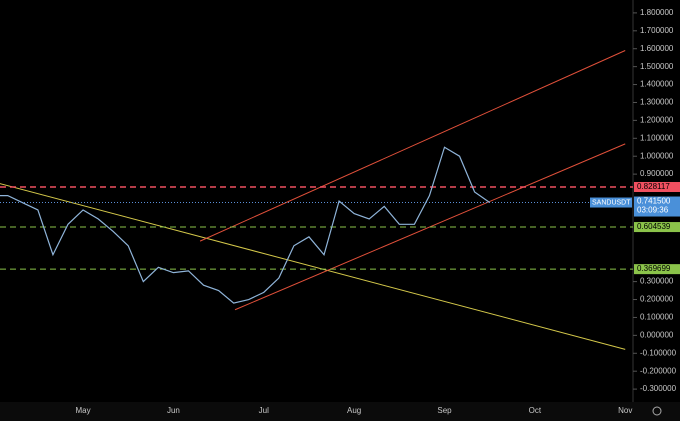 The image size is (680, 421). What do you see at coordinates (653, 210) in the screenshot?
I see `countdown-label: 03:09:36` at bounding box center [653, 210].